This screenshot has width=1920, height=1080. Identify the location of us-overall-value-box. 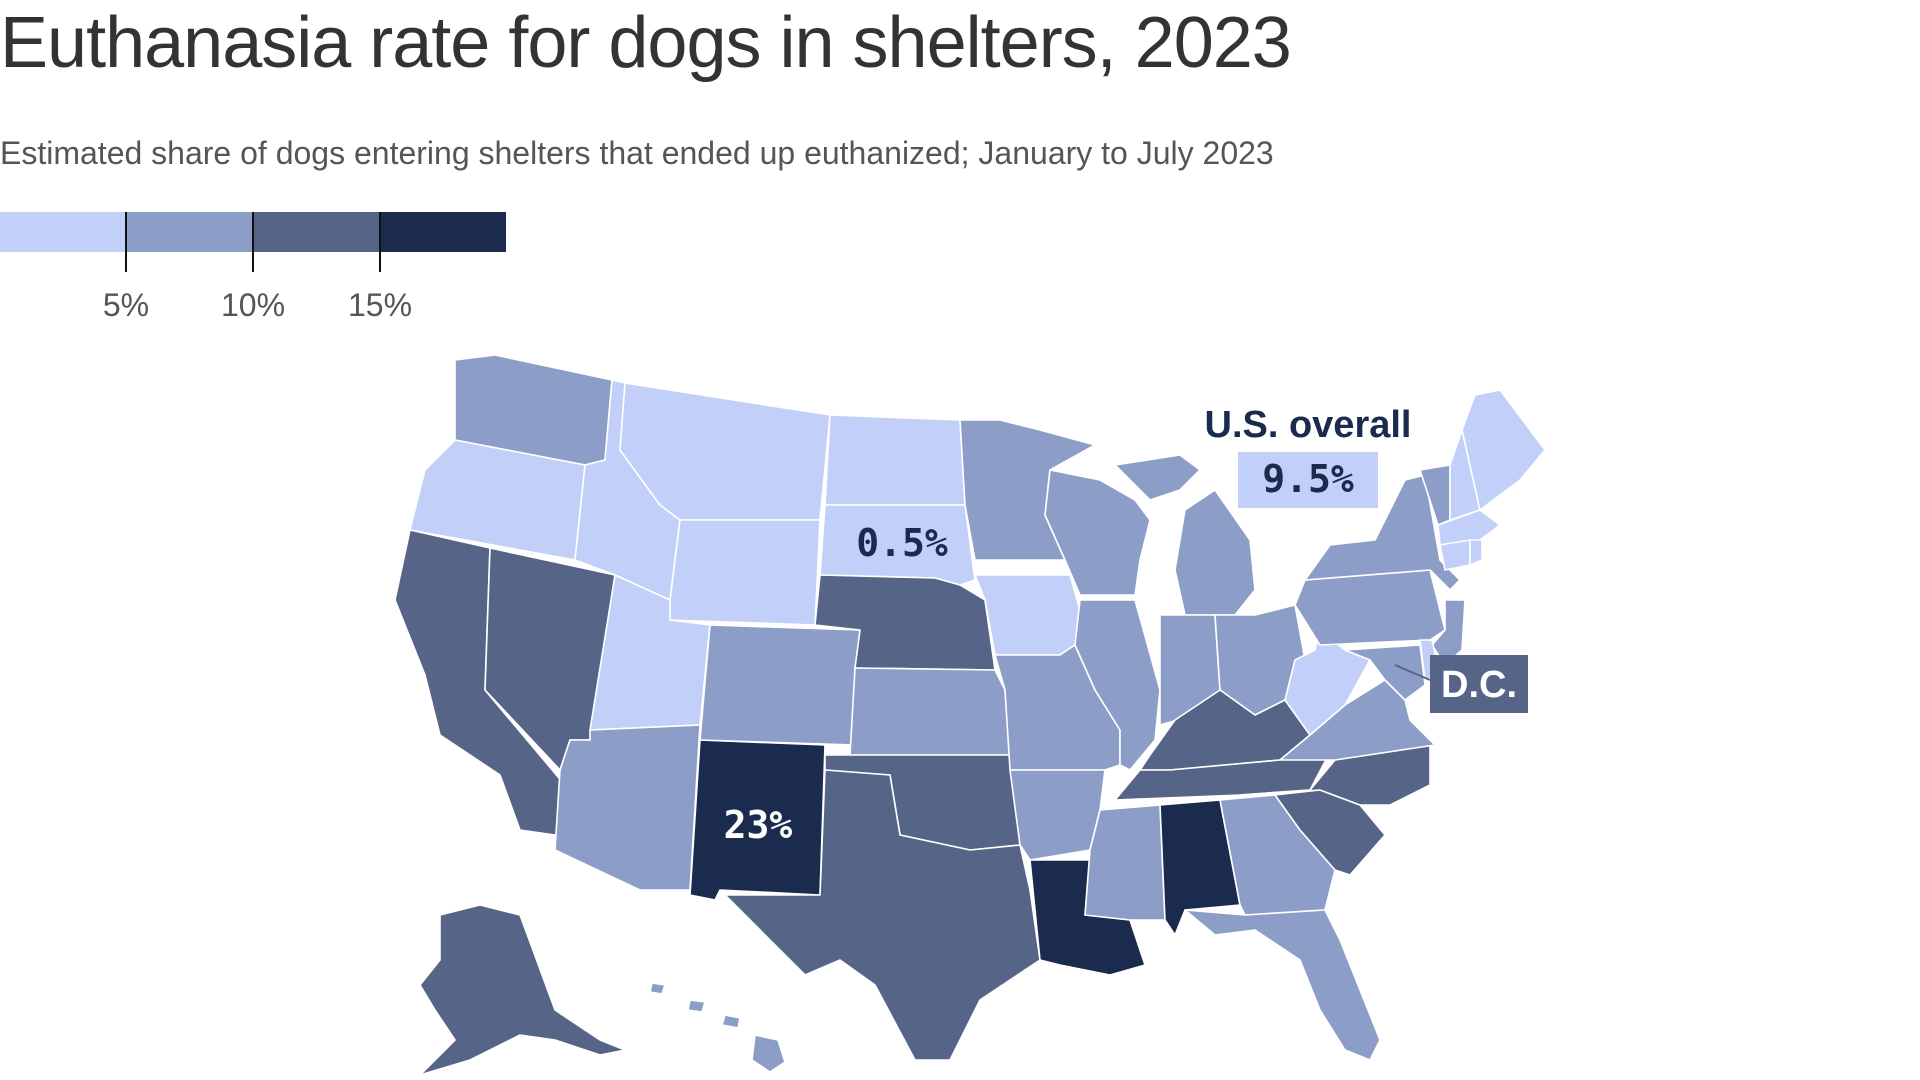
(1308, 480).